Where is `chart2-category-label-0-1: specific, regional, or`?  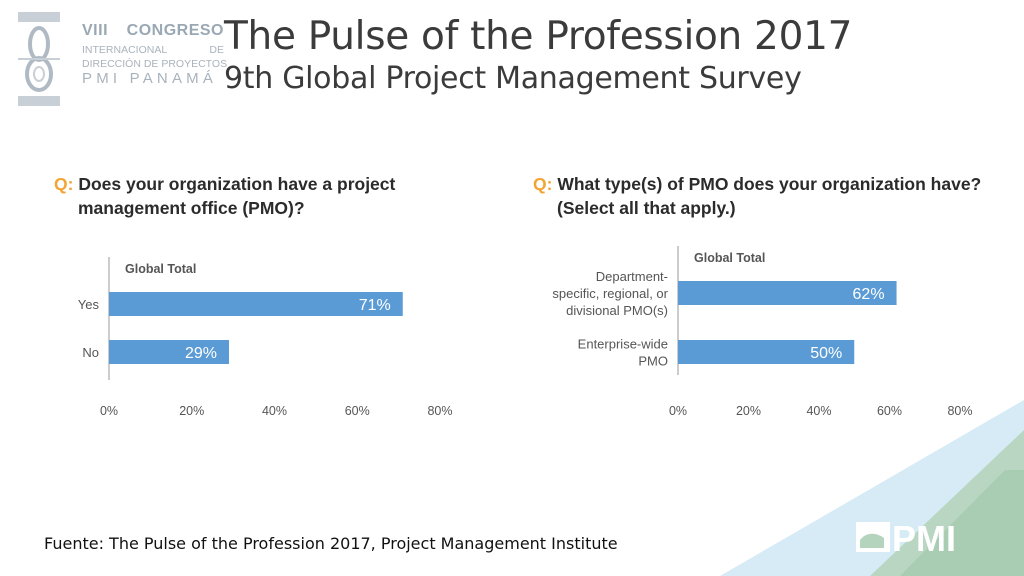
chart2-category-label-0-1: specific, regional, or is located at coordinates (610, 293).